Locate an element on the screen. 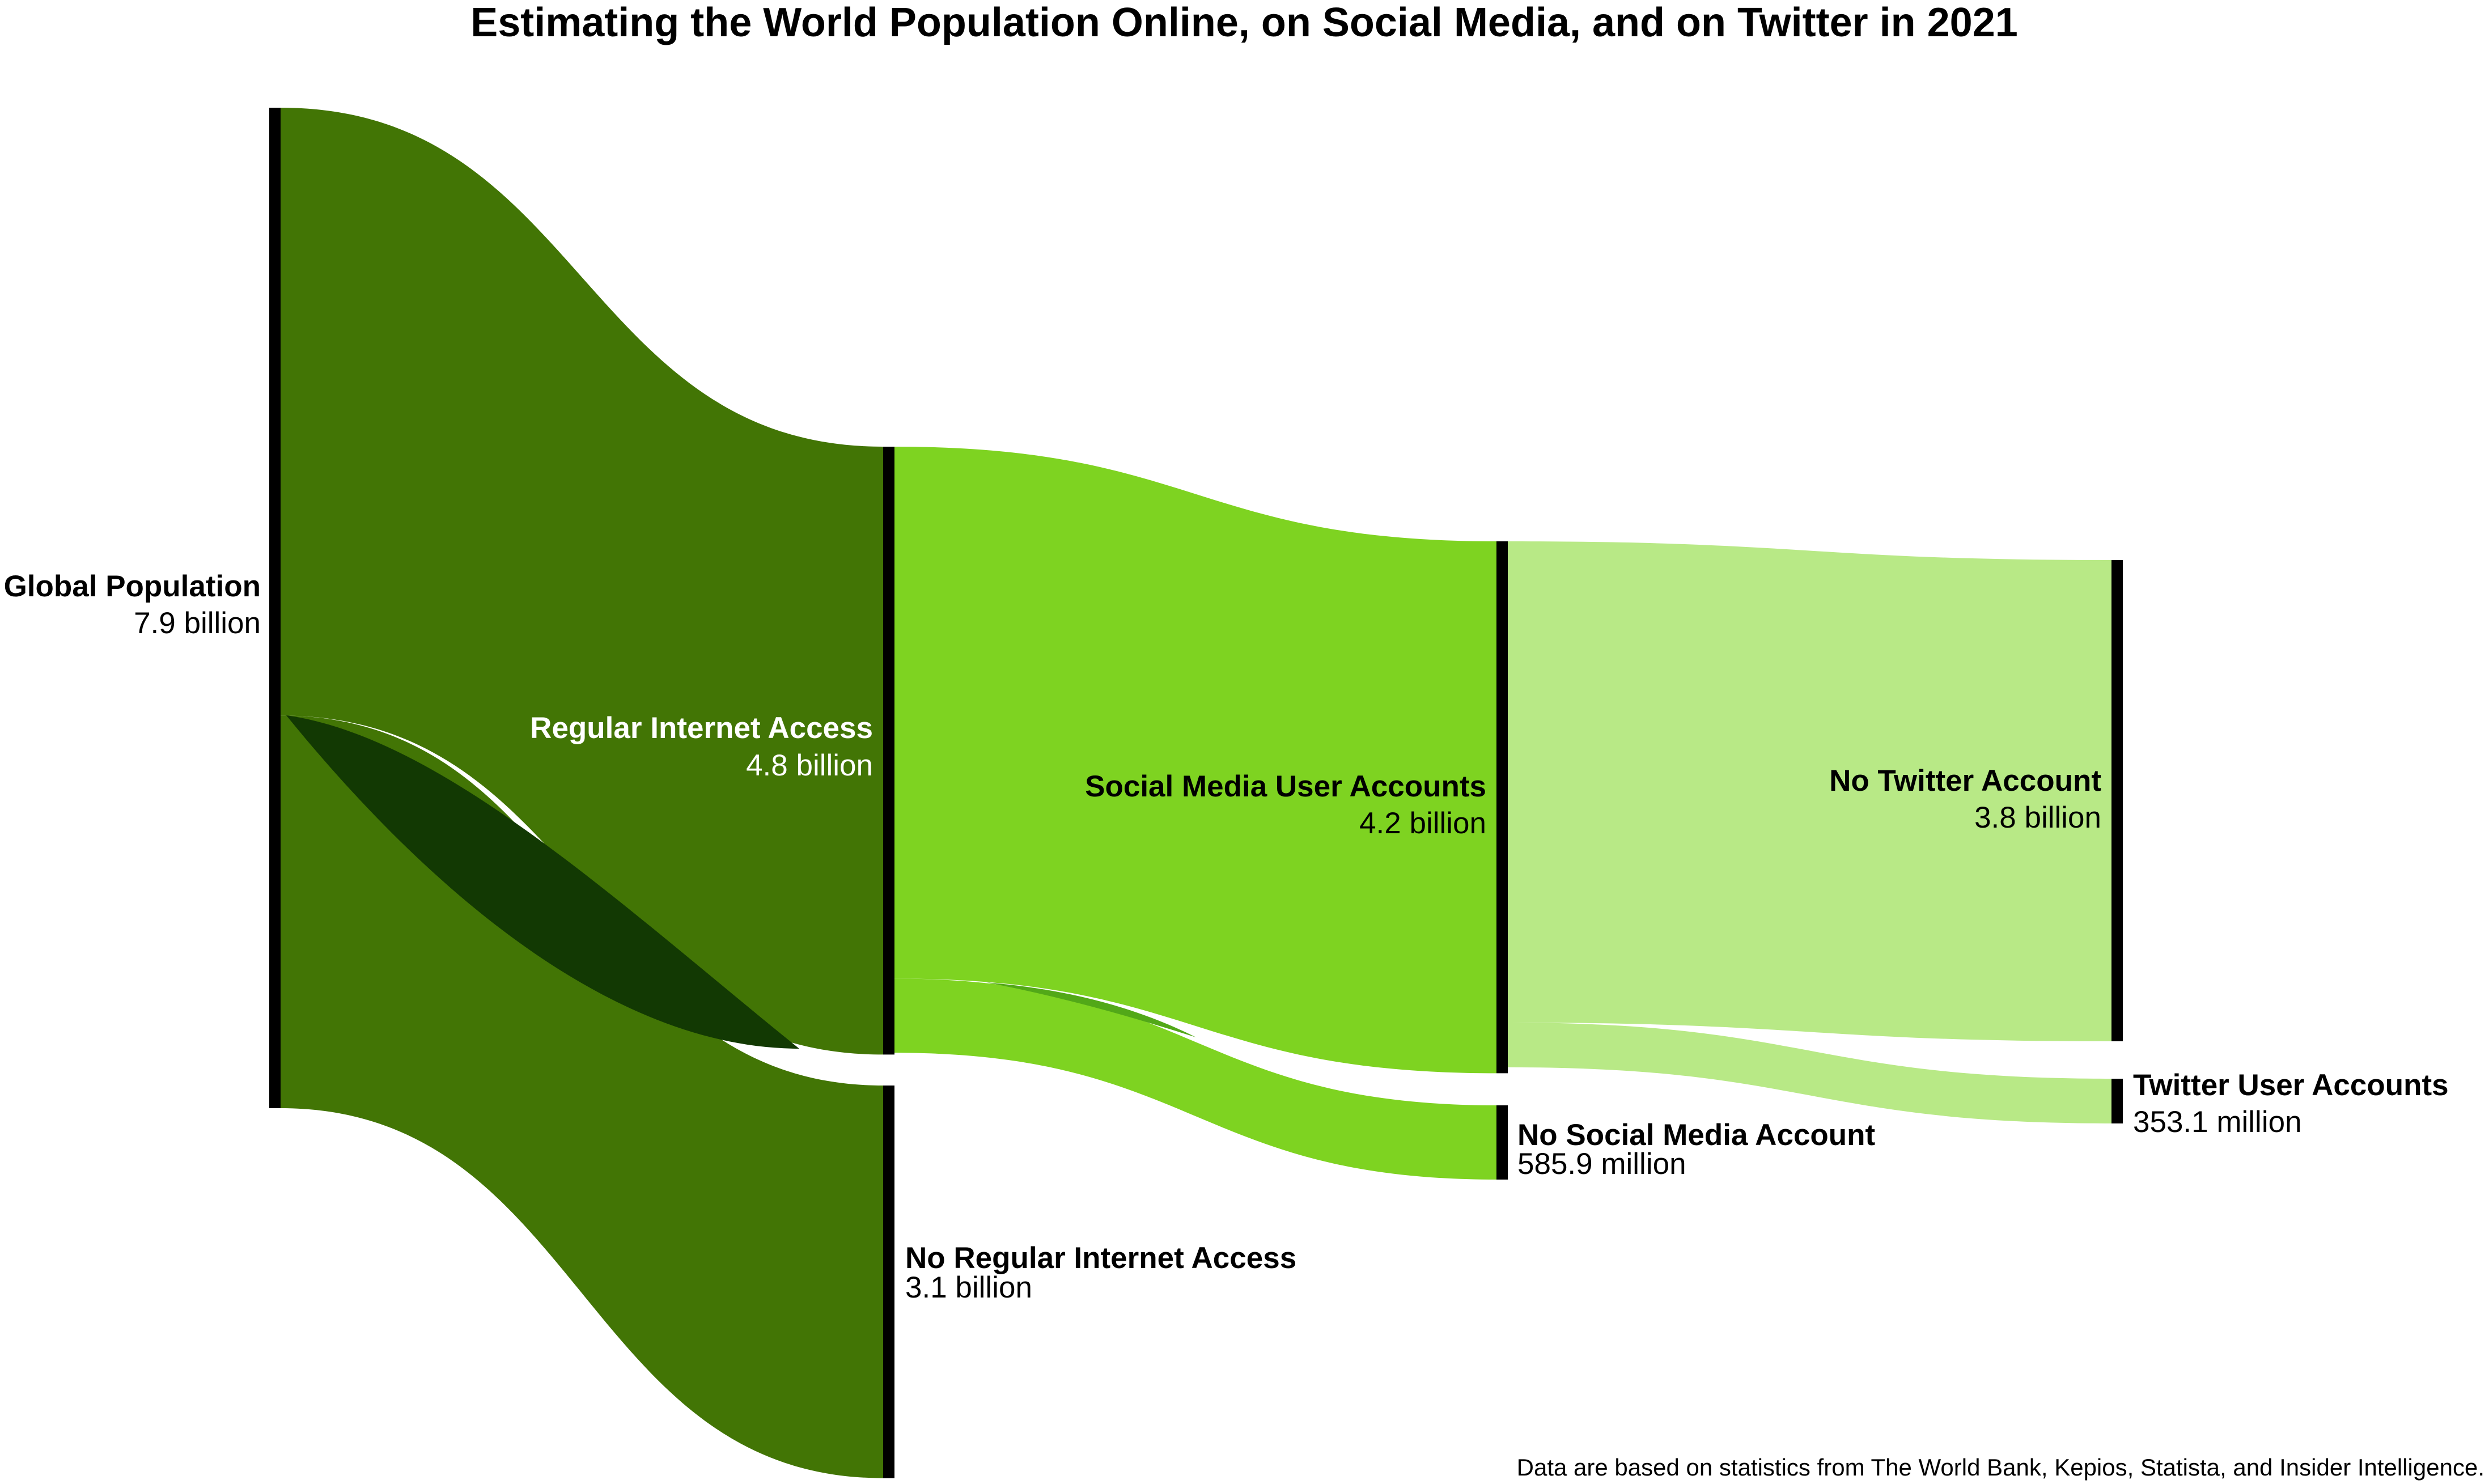 The width and height of the screenshot is (2489, 1484). node-label-twitter: Twitter User Accounts is located at coordinates (2291, 1085).